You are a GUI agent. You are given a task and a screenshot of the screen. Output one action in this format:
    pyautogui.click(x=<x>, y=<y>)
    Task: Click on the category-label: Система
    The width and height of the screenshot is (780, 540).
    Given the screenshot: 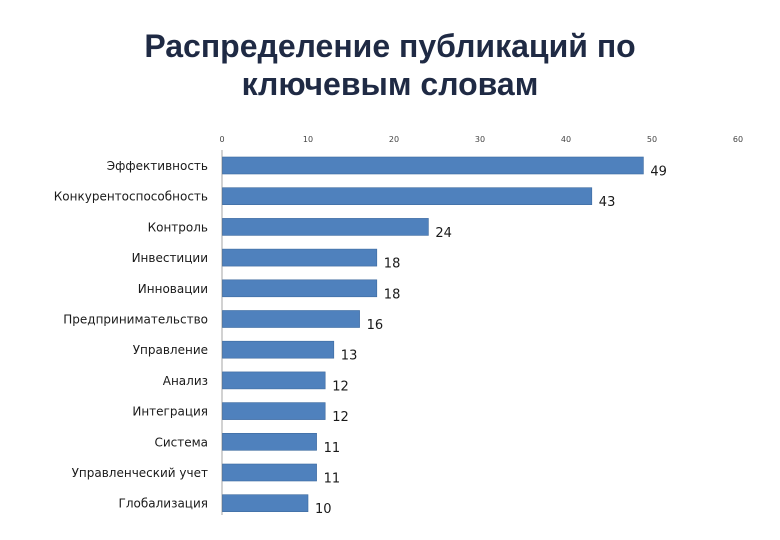 What is the action you would take?
    pyautogui.click(x=181, y=442)
    